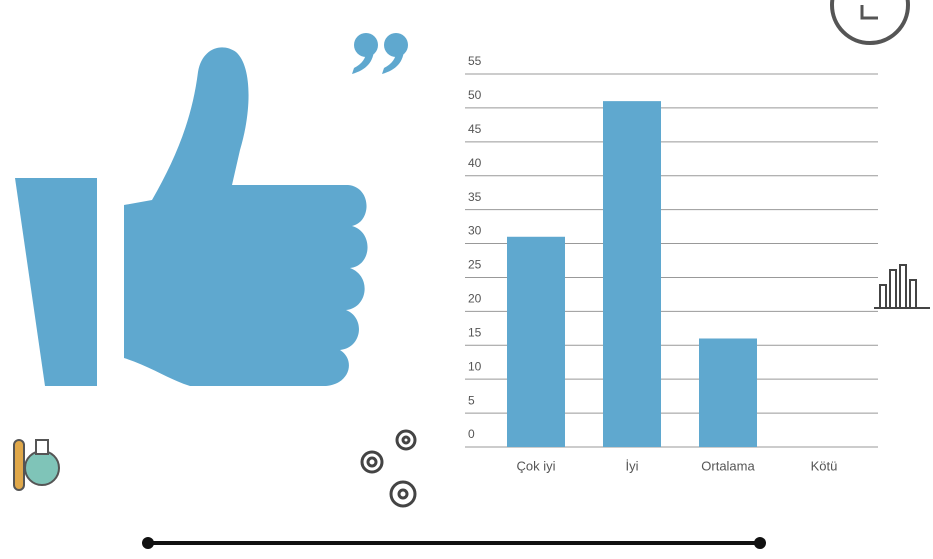 The width and height of the screenshot is (933, 559). I want to click on x-tick-label: İyi, so click(632, 465).